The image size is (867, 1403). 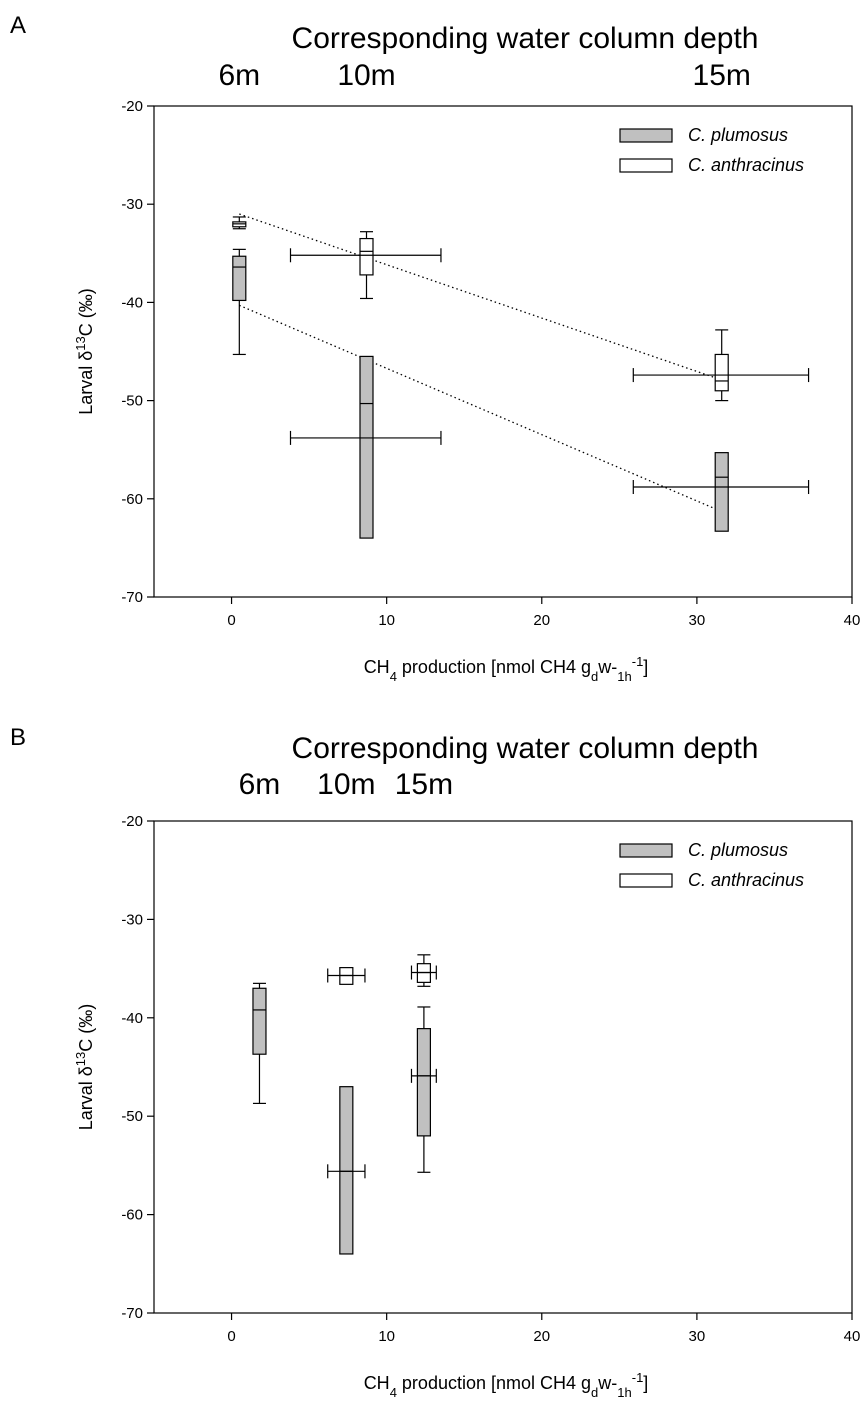 I want to click on panel-label: A, so click(x=18, y=25).